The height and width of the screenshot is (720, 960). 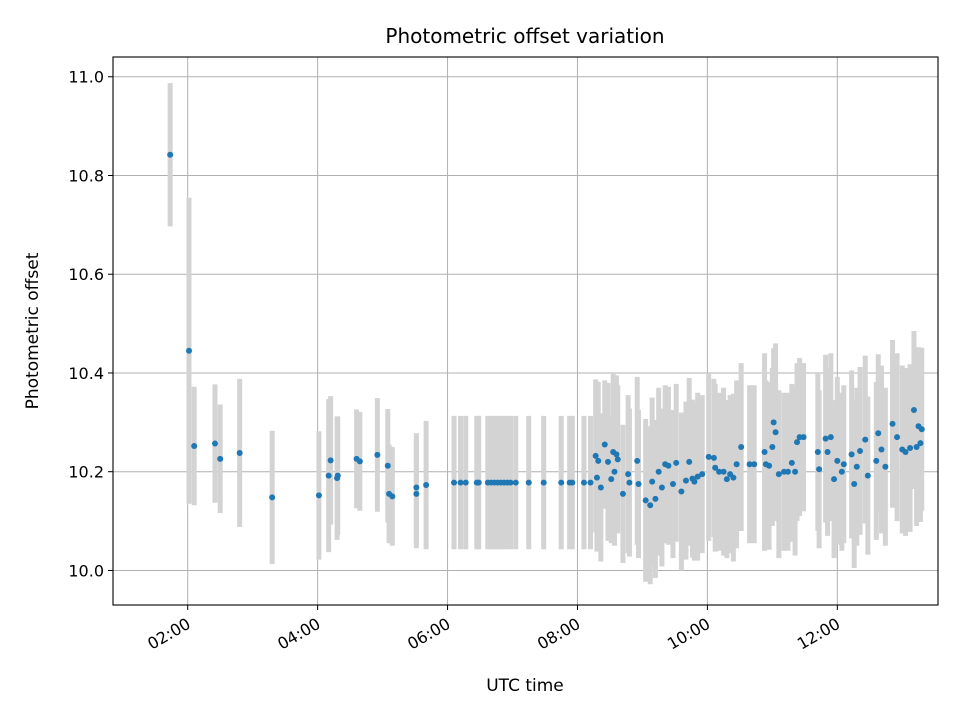 What do you see at coordinates (524, 36) in the screenshot?
I see `chart-title: Photometric offset variation` at bounding box center [524, 36].